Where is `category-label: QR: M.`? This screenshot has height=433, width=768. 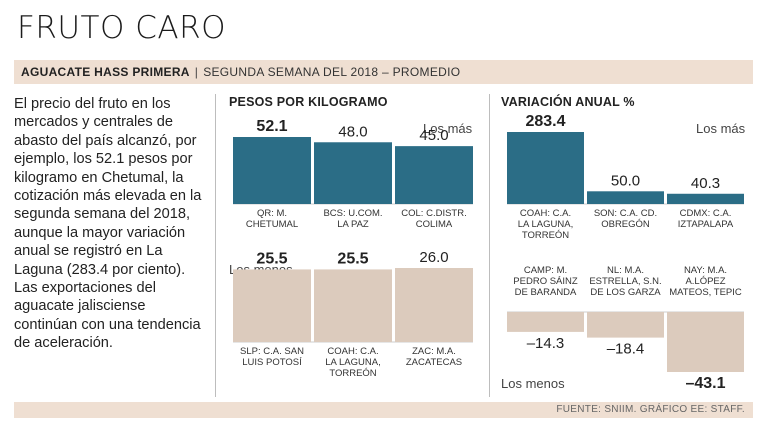
category-label: QR: M. is located at coordinates (272, 213).